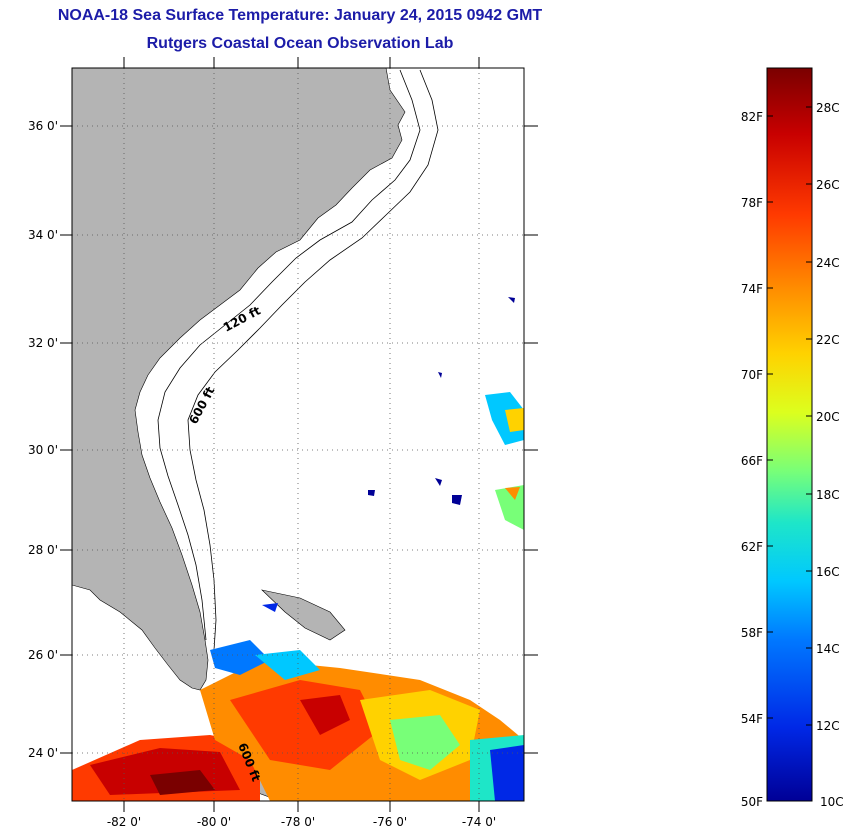 Image resolution: width=849 pixels, height=832 pixels. I want to click on lat-label: 30 0', so click(43, 450).